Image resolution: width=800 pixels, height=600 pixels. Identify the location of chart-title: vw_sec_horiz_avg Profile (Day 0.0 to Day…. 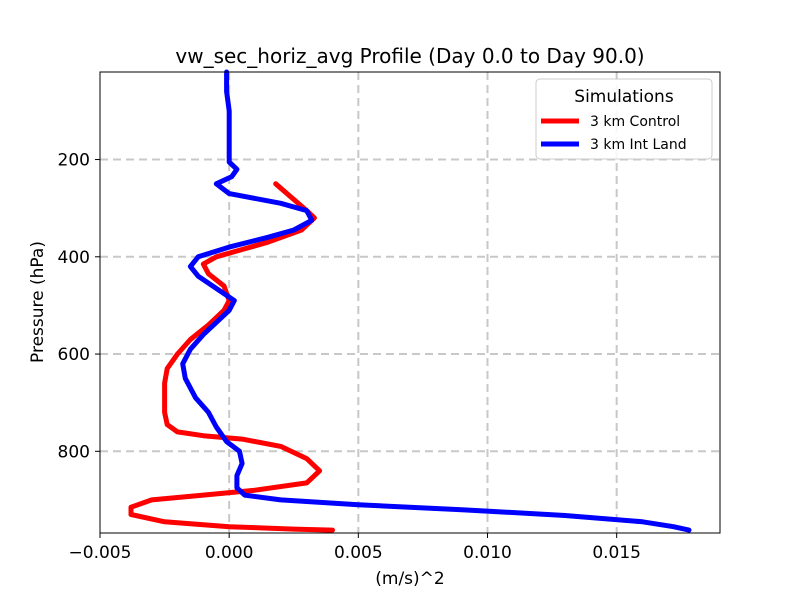
(409, 56).